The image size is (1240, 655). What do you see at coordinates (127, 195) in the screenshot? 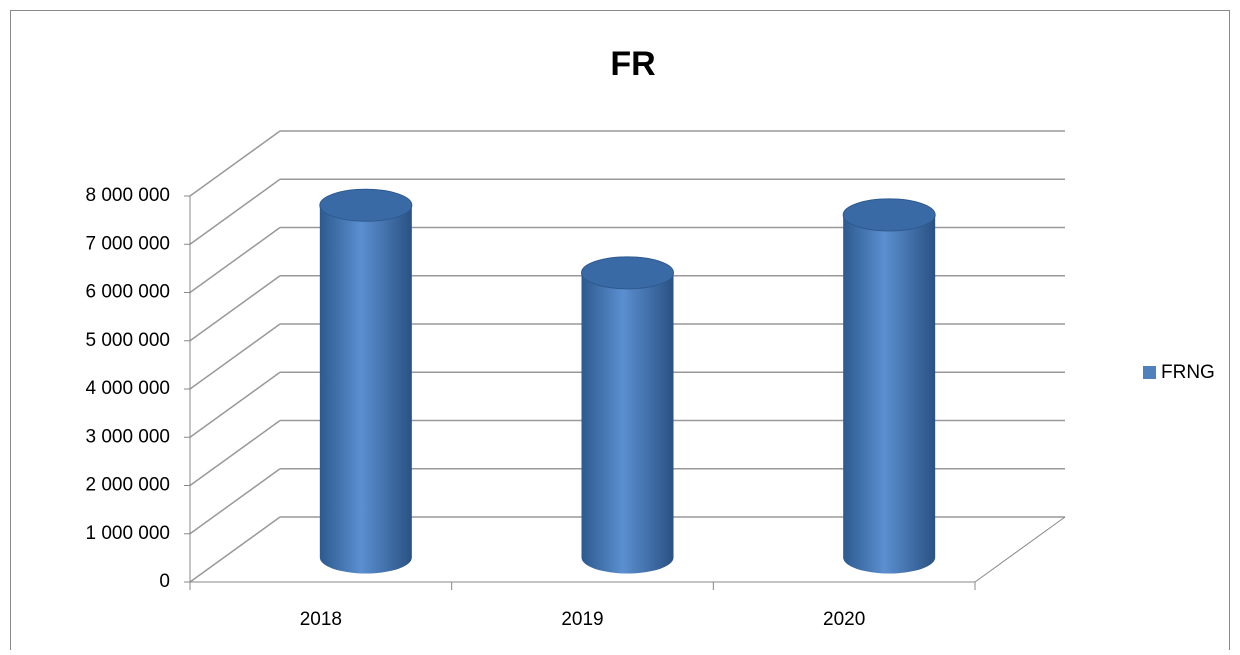
I see `y-tick-label: 8 000 000` at bounding box center [127, 195].